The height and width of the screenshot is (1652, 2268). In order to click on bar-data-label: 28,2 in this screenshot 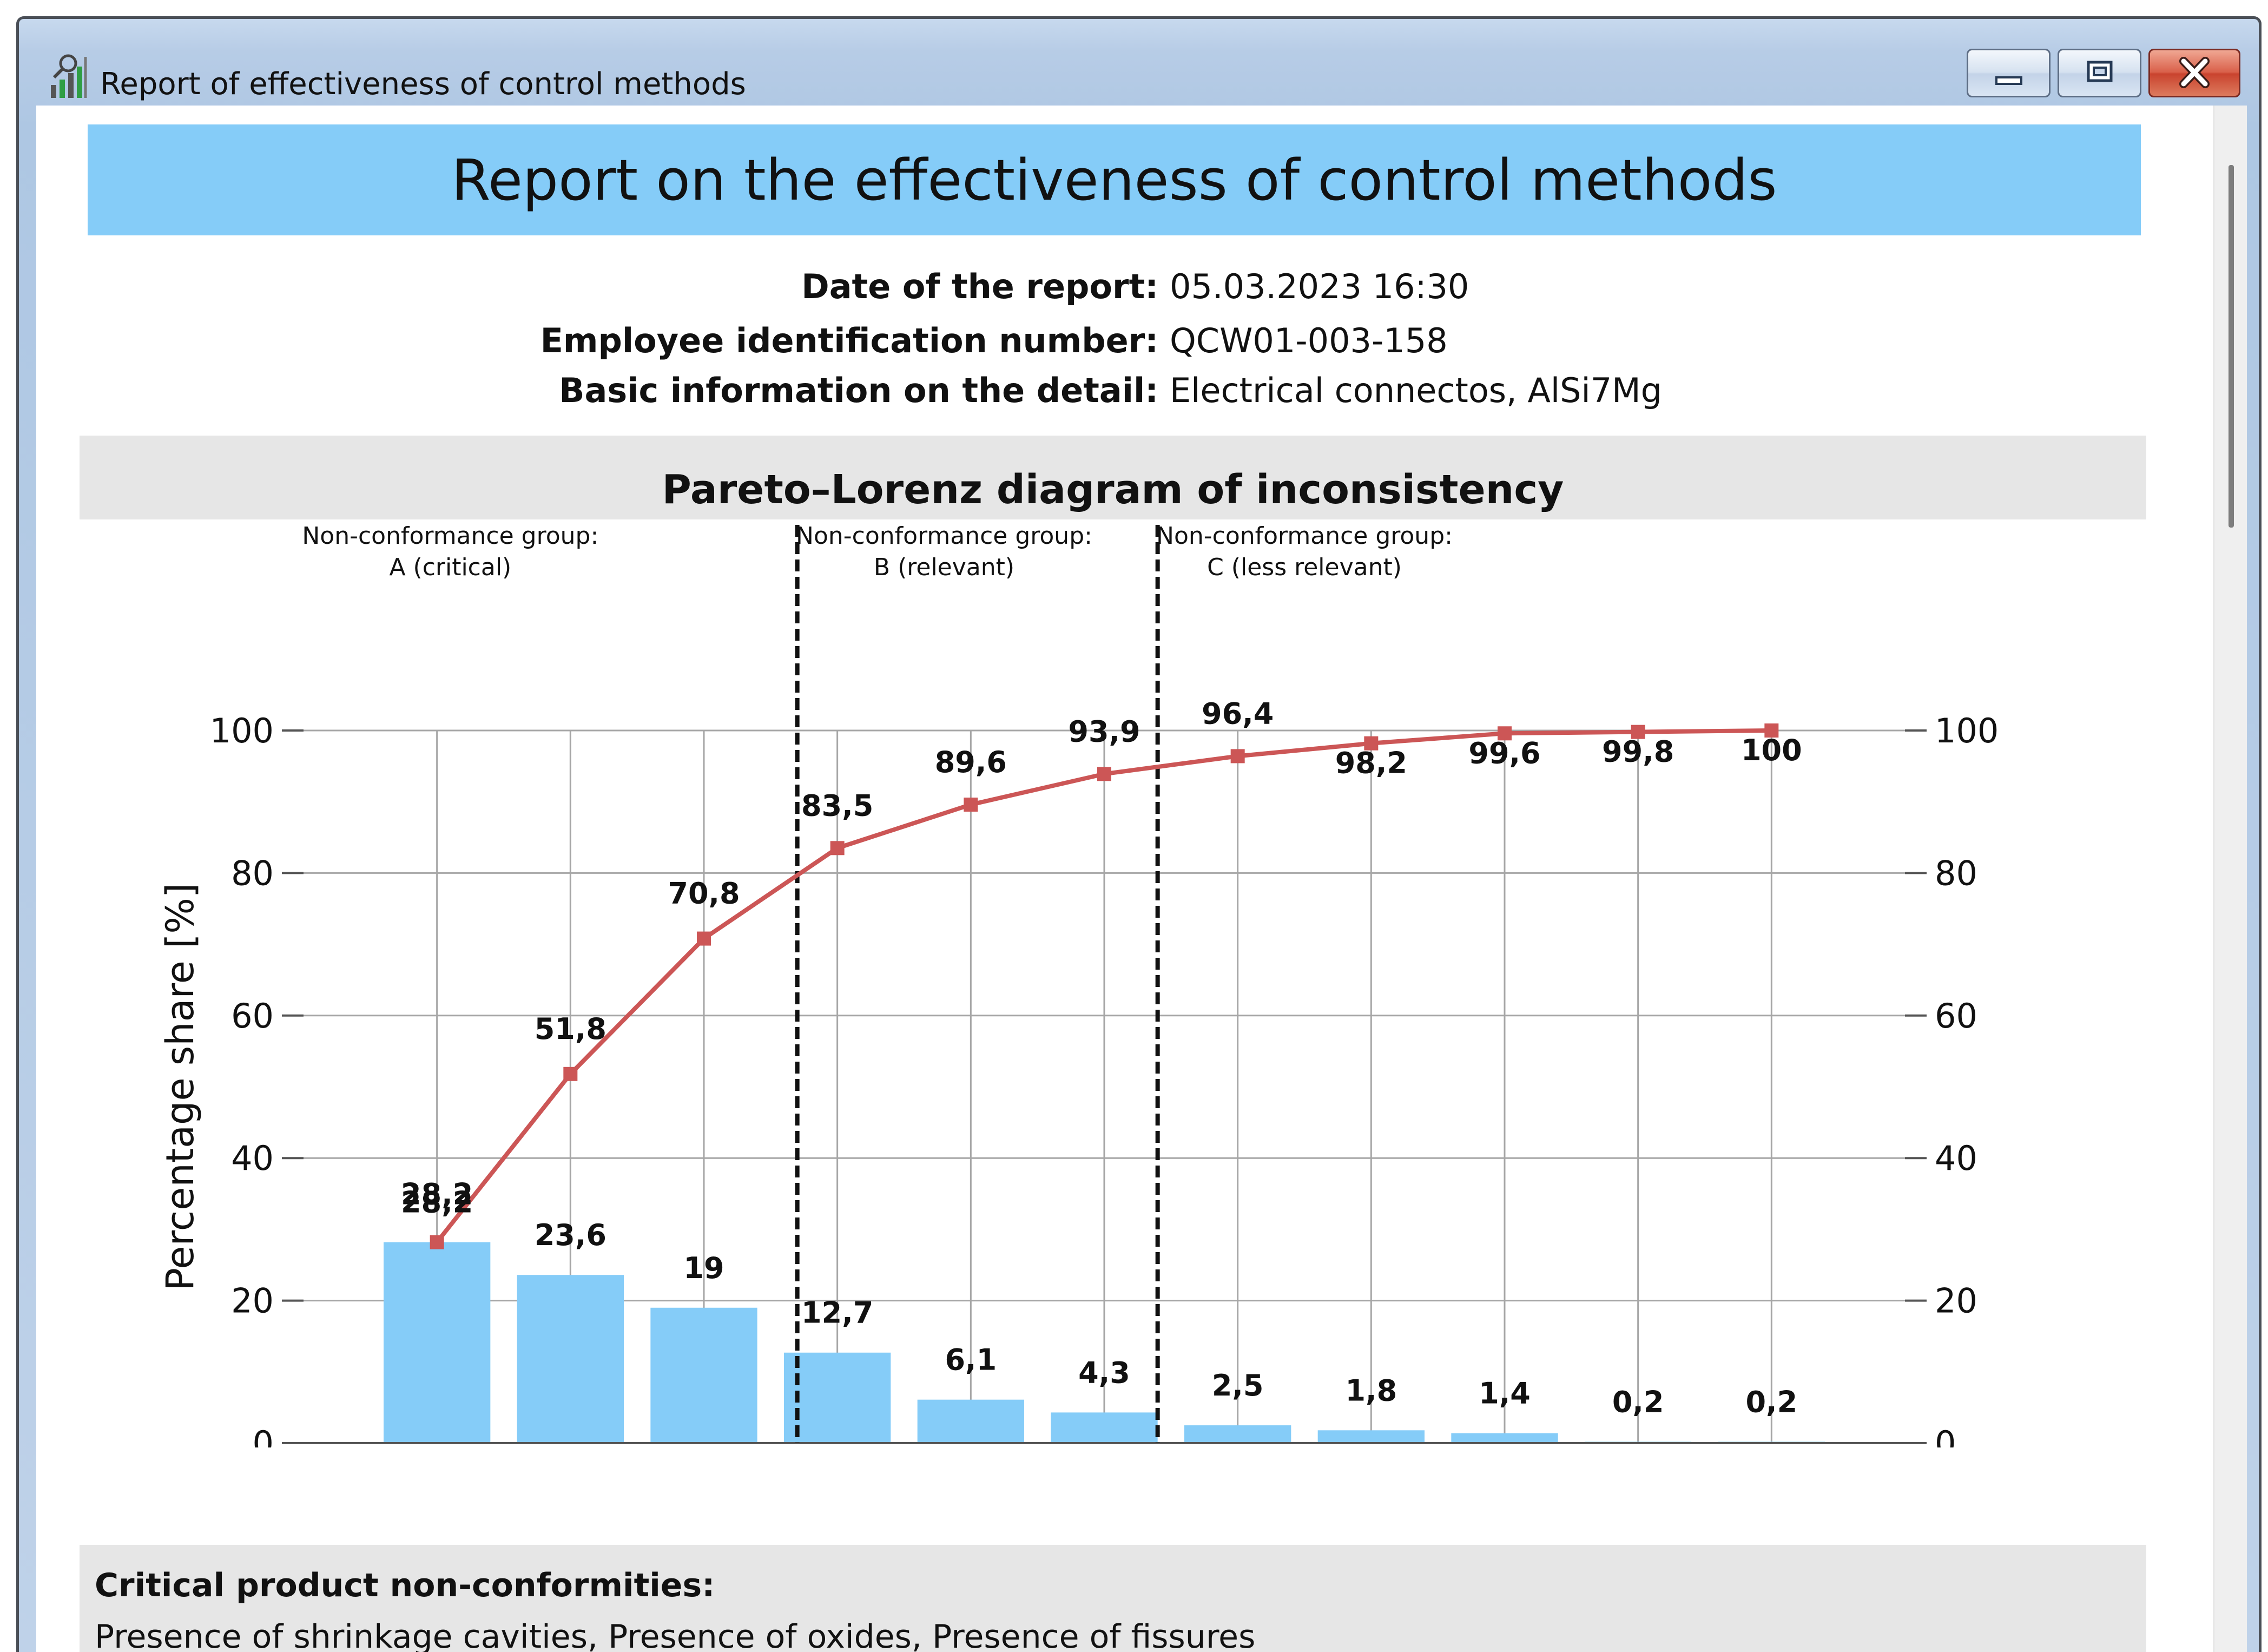, I will do `click(437, 1203)`.